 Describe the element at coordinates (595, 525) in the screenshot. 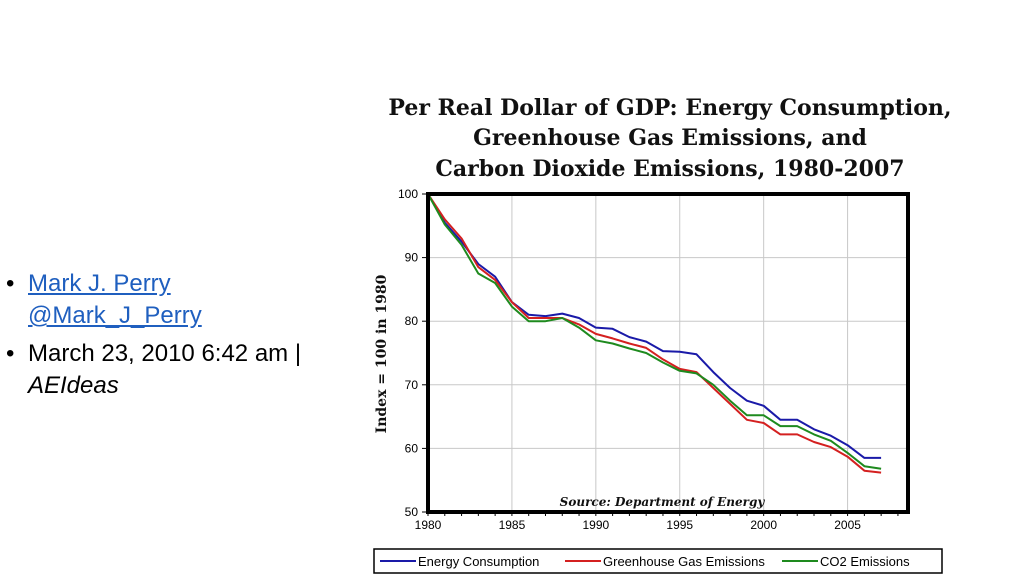

I see `x-tick-label: 1990` at that location.